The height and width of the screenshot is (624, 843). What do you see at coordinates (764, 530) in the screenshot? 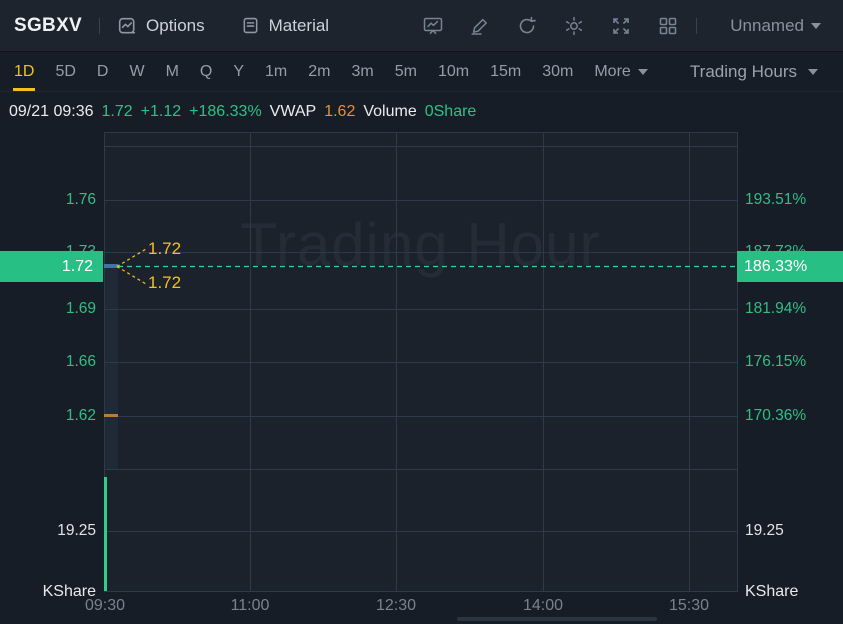
I see `volume-axis-label-right: 19.25` at bounding box center [764, 530].